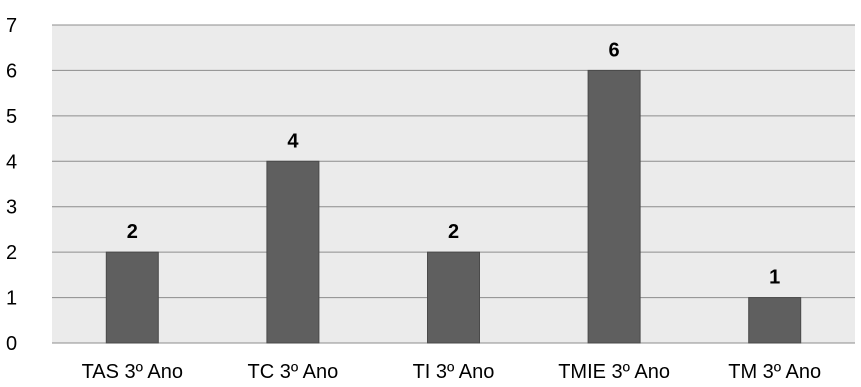 This screenshot has width=861, height=387. I want to click on x-tick-label: TI 3º Ano, so click(454, 372).